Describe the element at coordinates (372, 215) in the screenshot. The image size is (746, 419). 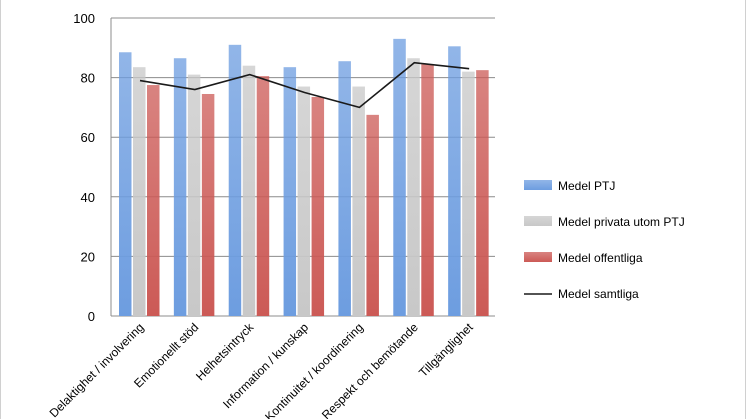
I see `bar-medel-offentliga-kontinuitet-koordinering` at that location.